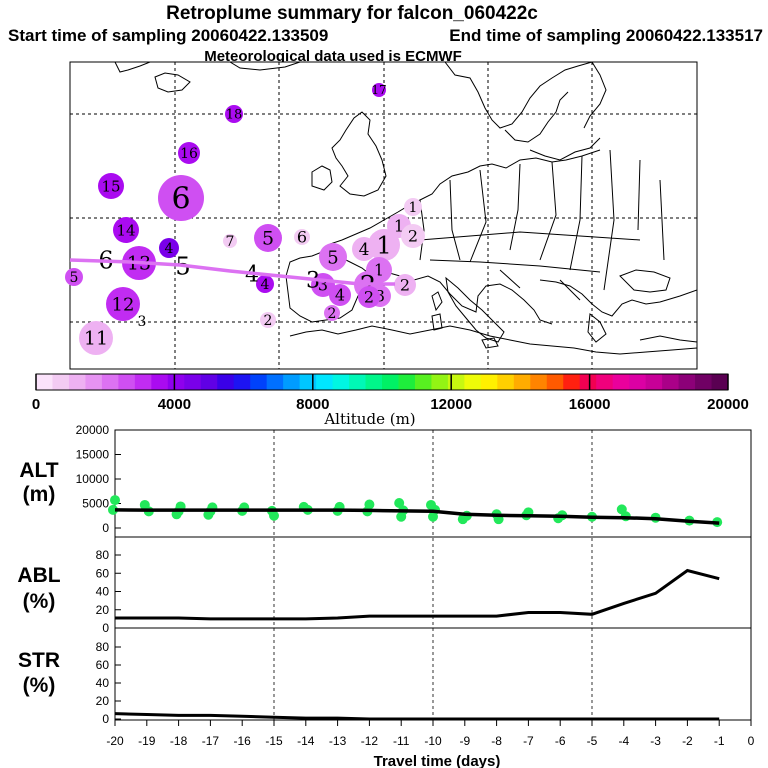  I want to click on x-tick-label: -12, so click(370, 741).